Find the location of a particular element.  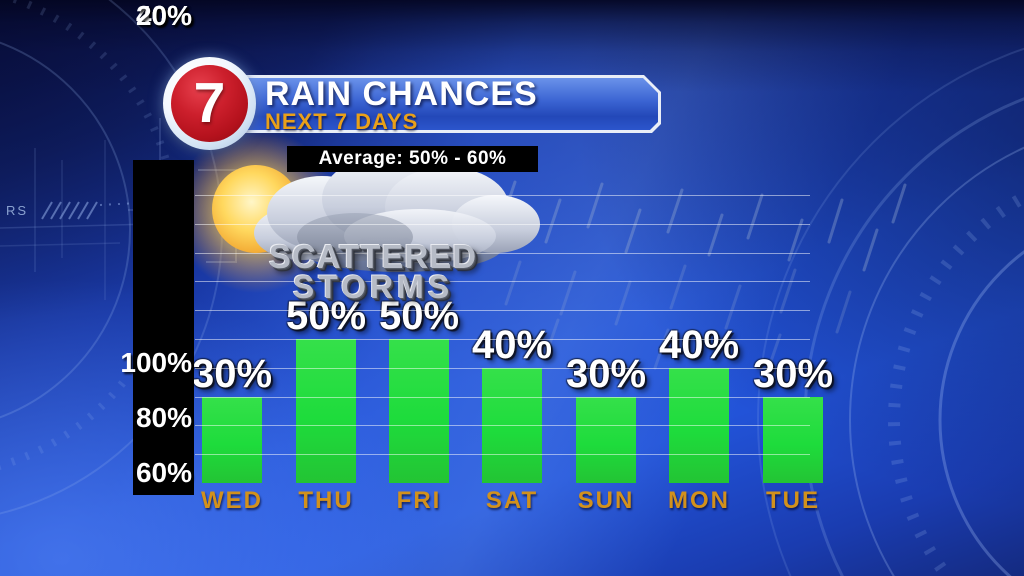

y-tick-label: 100% is located at coordinates (156, 362).